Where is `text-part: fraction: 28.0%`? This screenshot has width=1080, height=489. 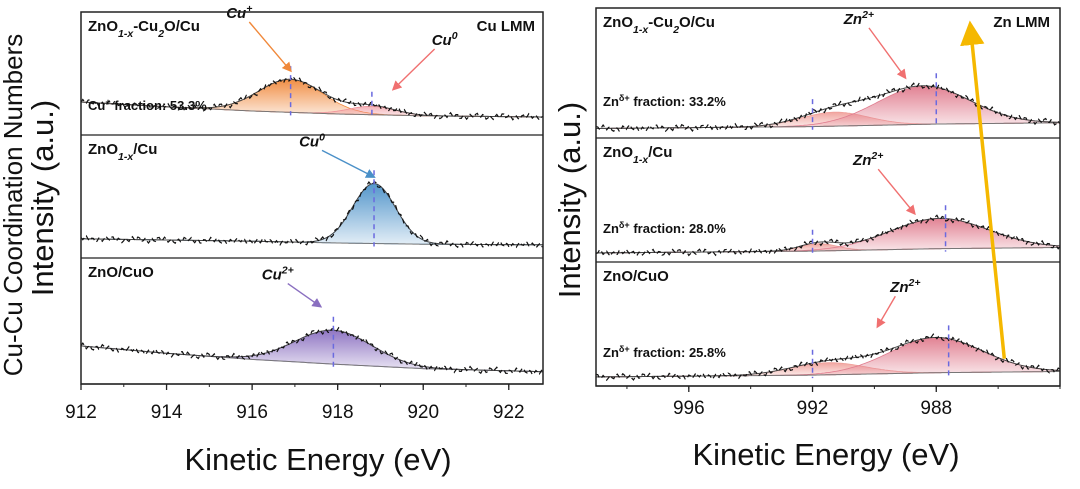
text-part: fraction: 28.0% is located at coordinates (678, 228).